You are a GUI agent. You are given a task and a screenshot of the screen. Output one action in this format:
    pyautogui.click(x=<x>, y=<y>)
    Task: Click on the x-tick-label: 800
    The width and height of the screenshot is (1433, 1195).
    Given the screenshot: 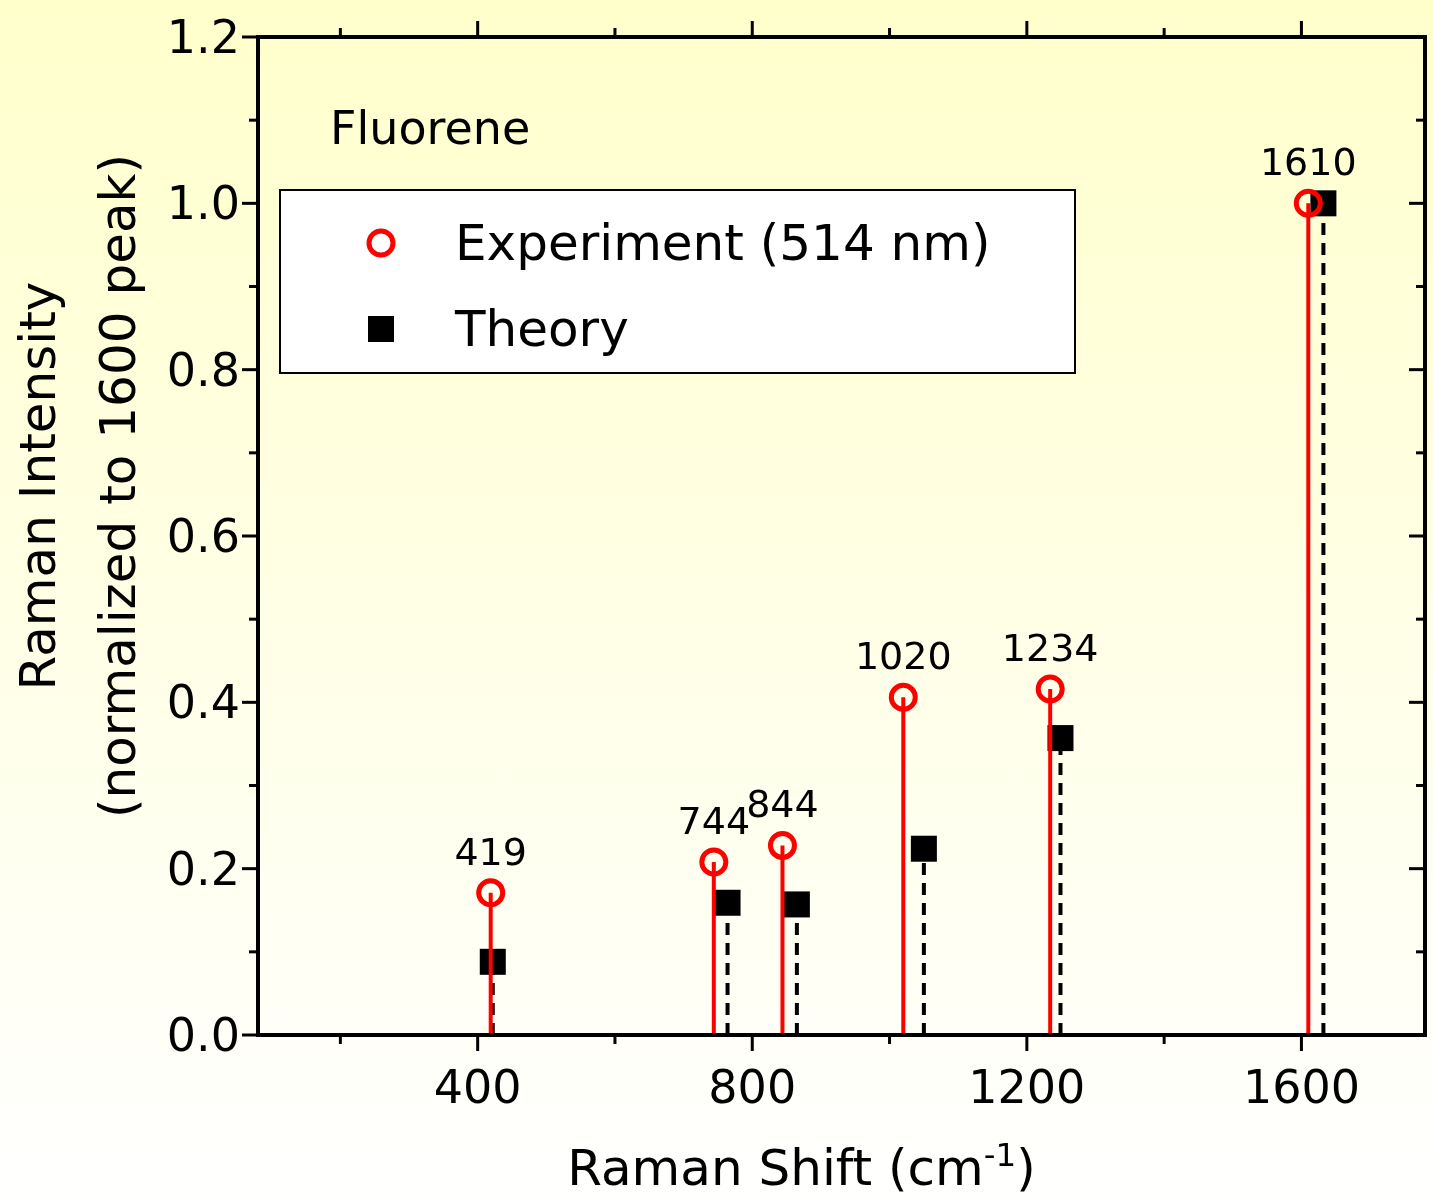 What is the action you would take?
    pyautogui.click(x=752, y=1087)
    